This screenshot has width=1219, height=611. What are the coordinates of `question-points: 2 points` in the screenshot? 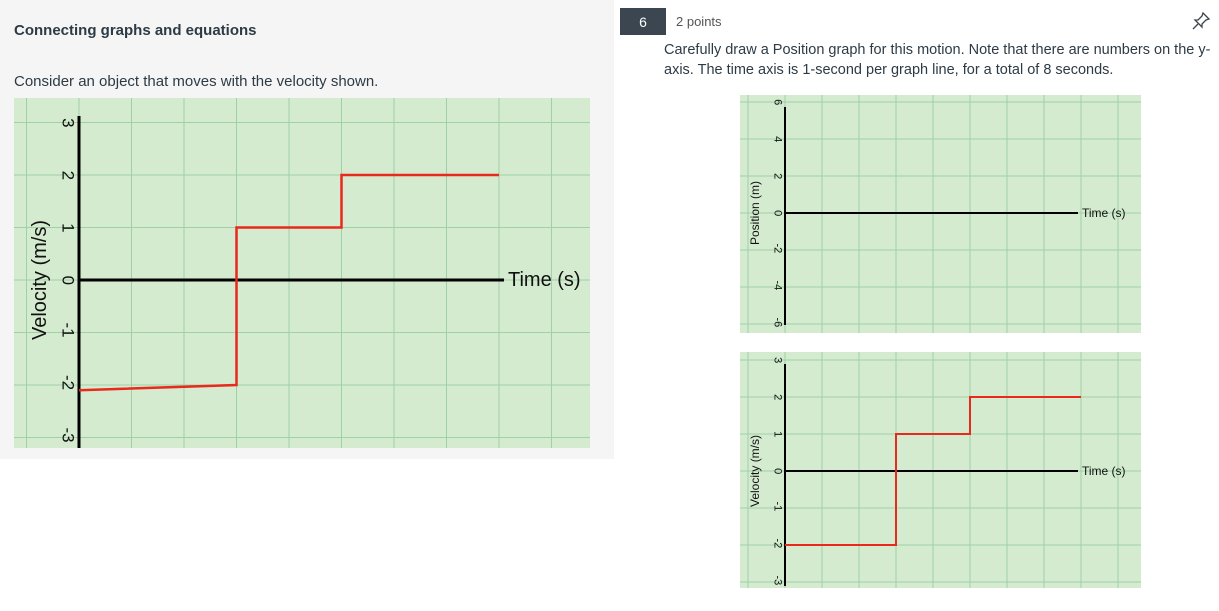 It's located at (699, 21).